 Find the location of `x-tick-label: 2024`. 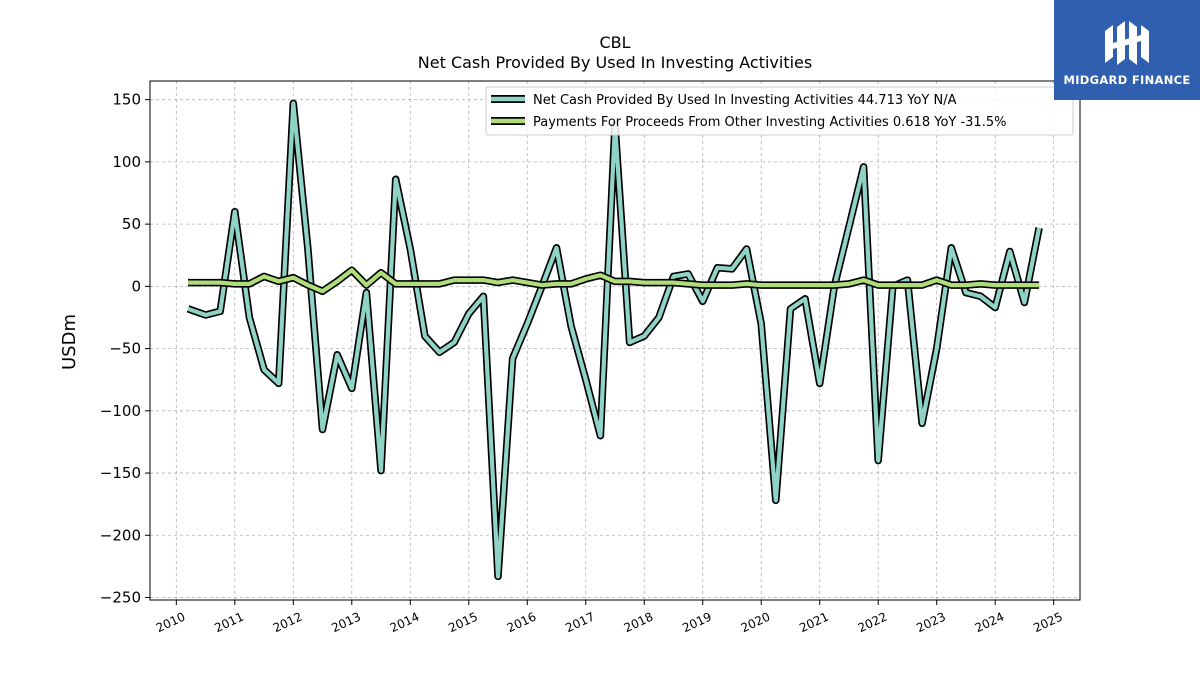

x-tick-label: 2024 is located at coordinates (990, 623).